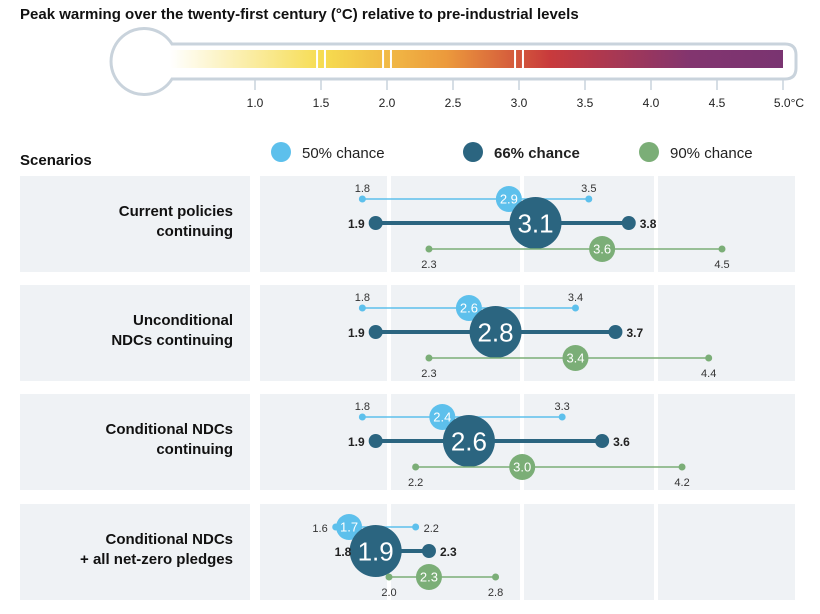  I want to click on high-label-p50: 3.5, so click(588, 189).